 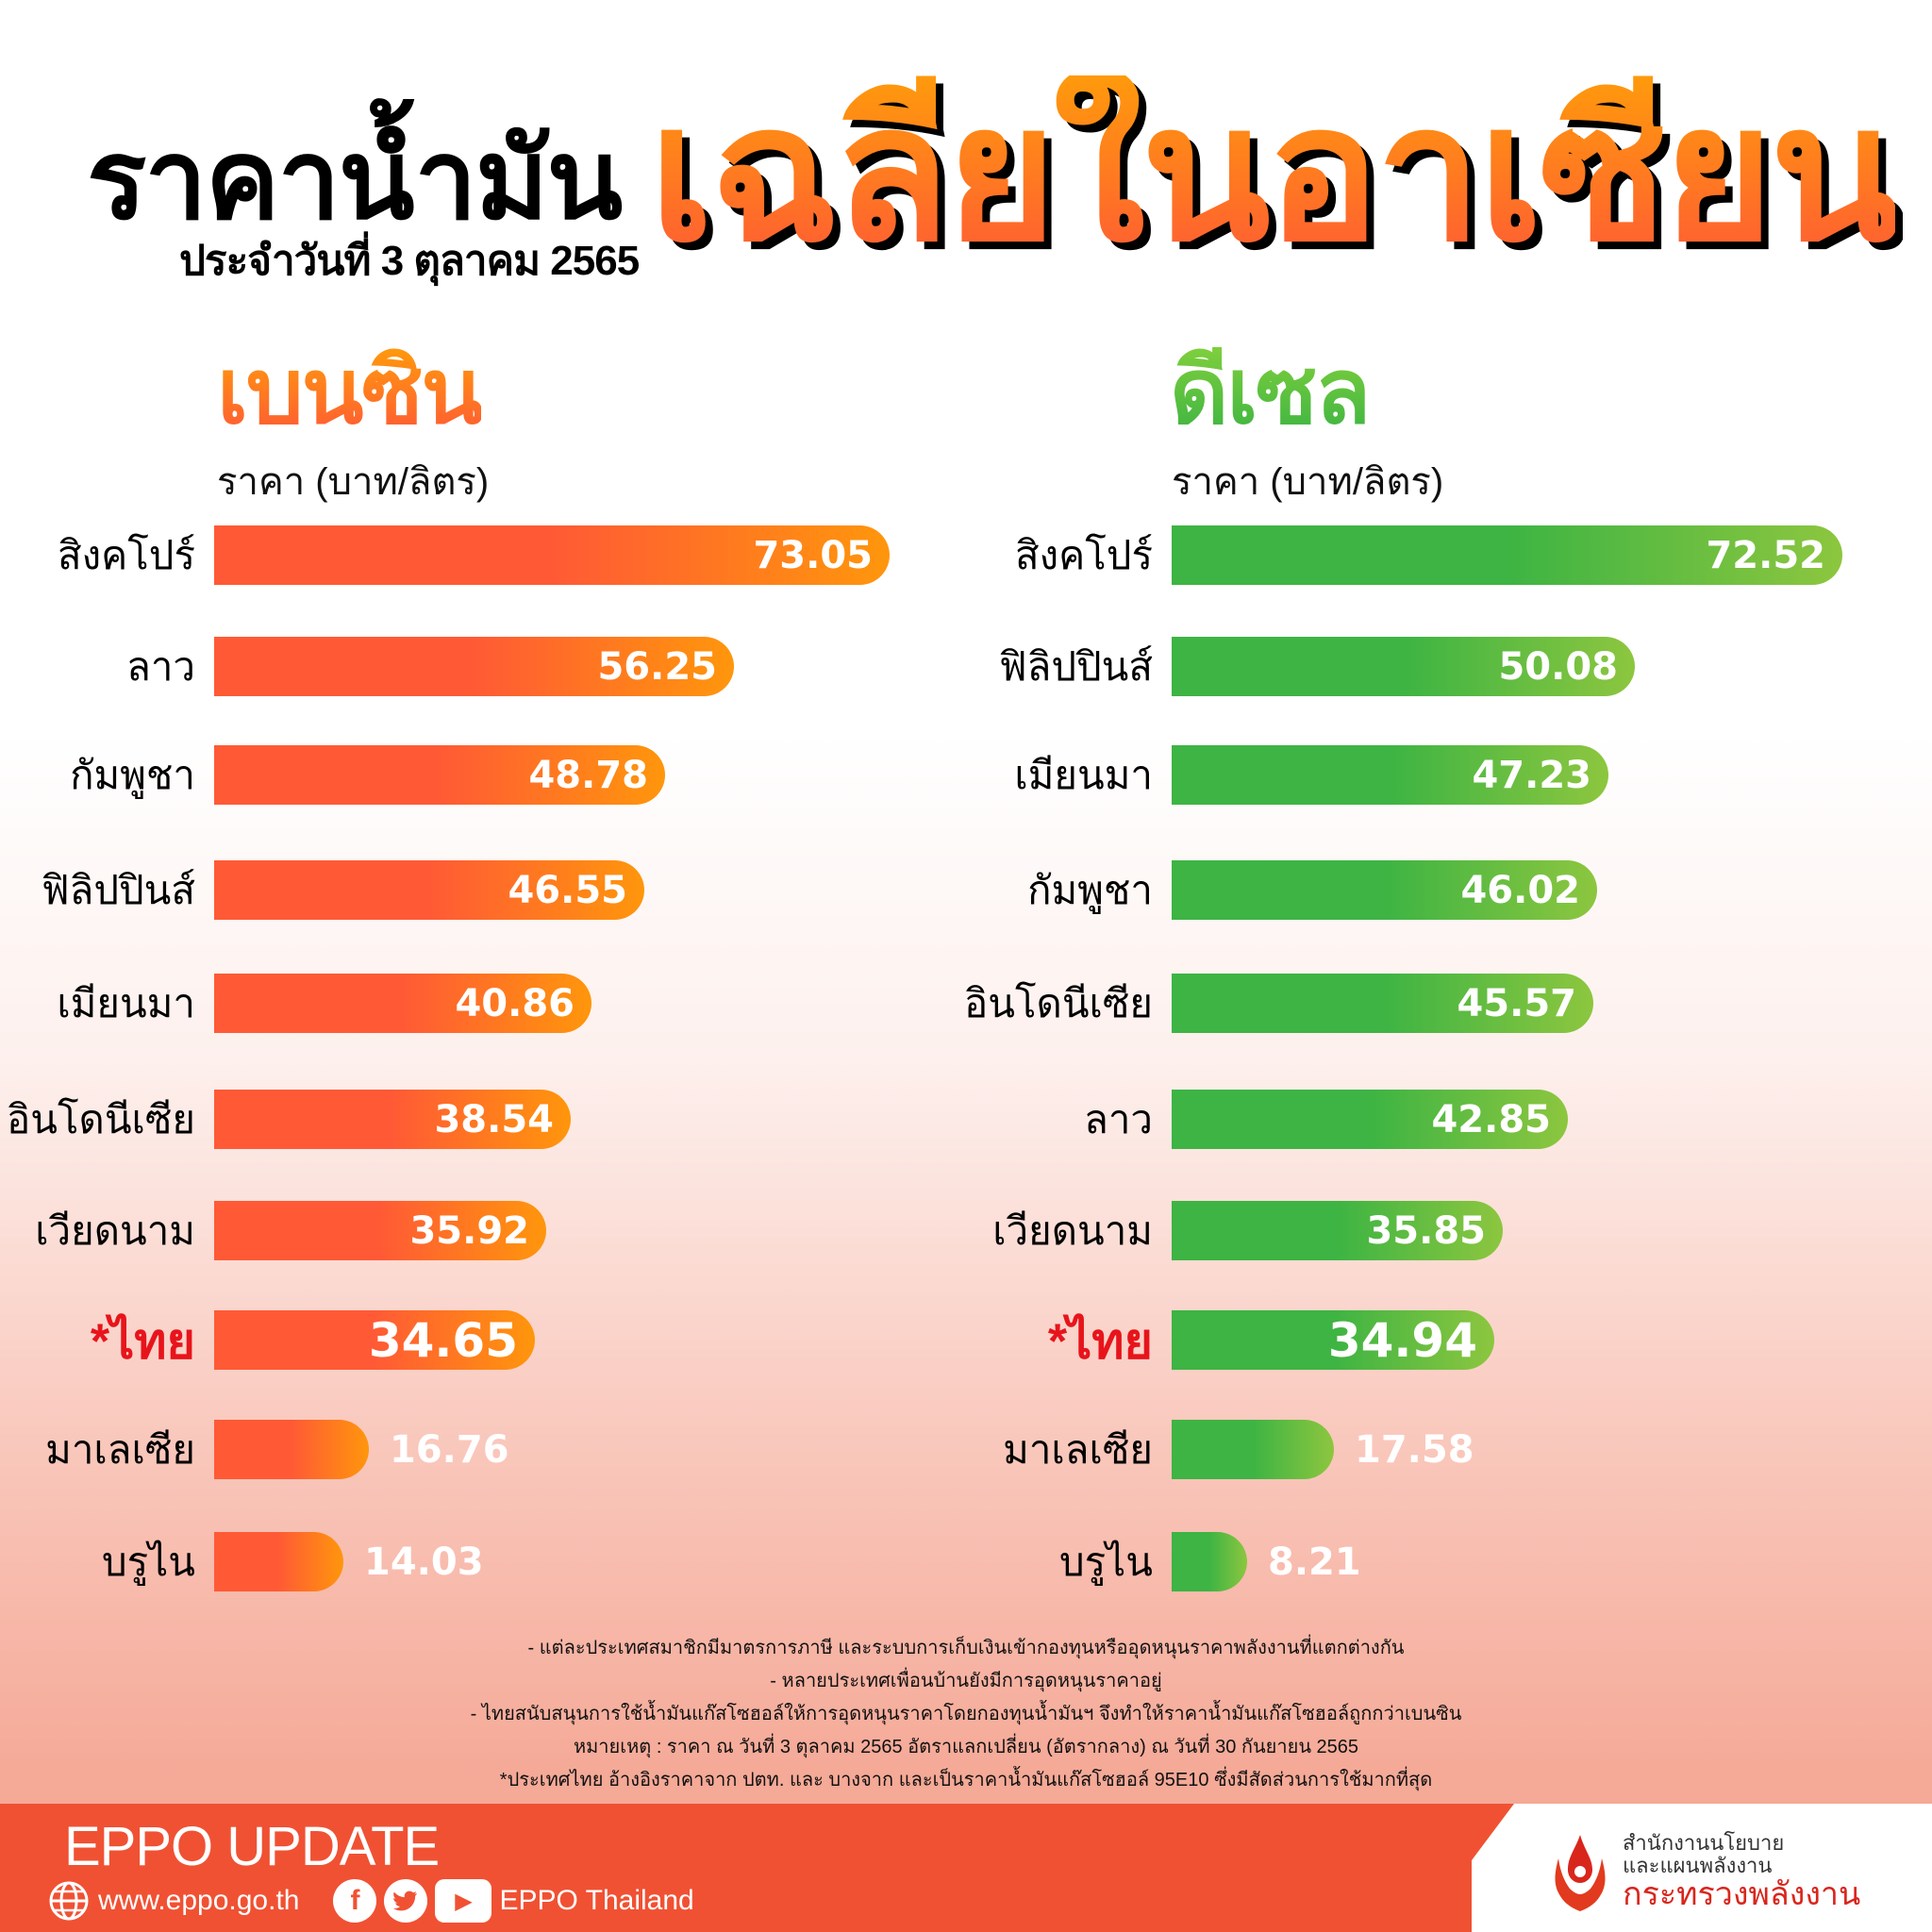 I want to click on diesel-bar-row: สิงคโปร์ 72.52, so click(x=1429, y=555).